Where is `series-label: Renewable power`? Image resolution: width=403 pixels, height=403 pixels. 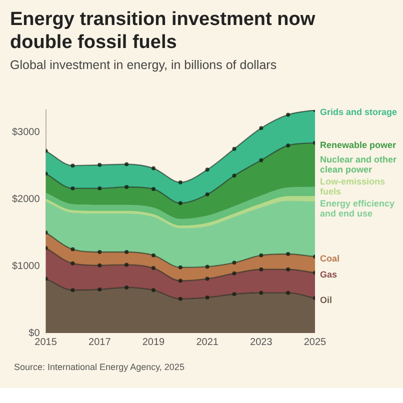 series-label: Renewable power is located at coordinates (358, 145).